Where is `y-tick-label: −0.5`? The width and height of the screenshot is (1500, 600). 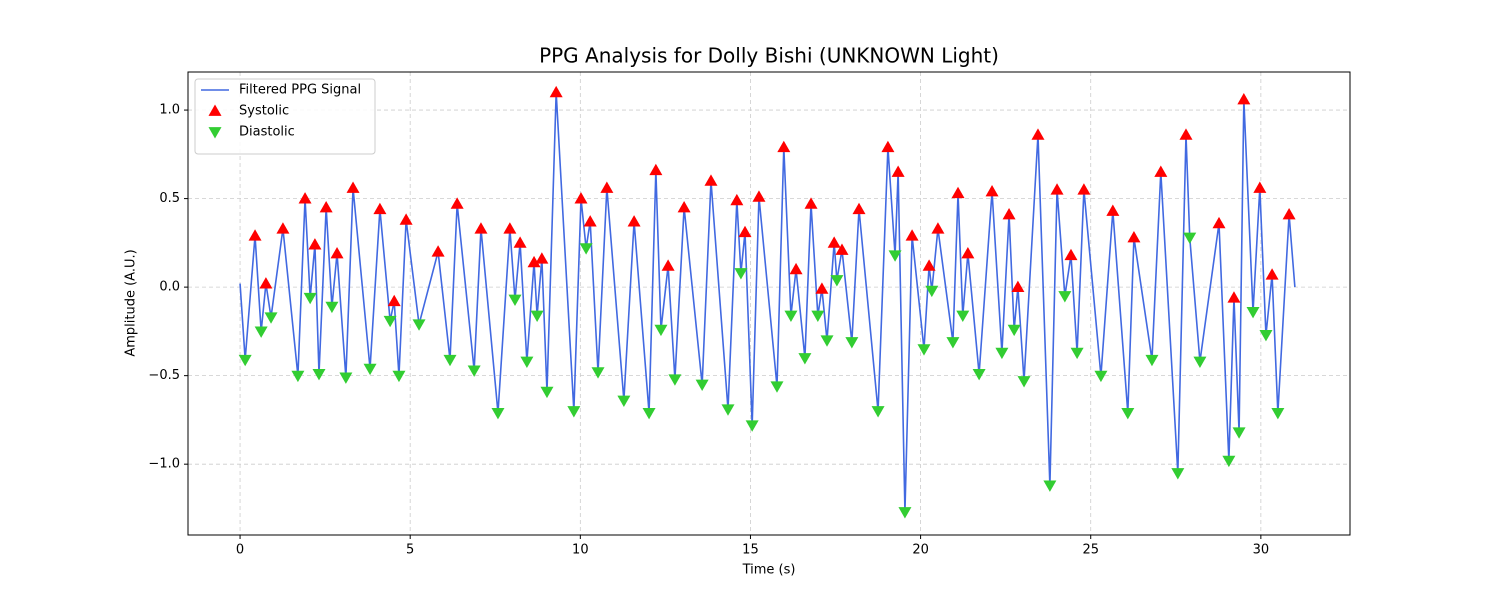 y-tick-label: −0.5 is located at coordinates (164, 375).